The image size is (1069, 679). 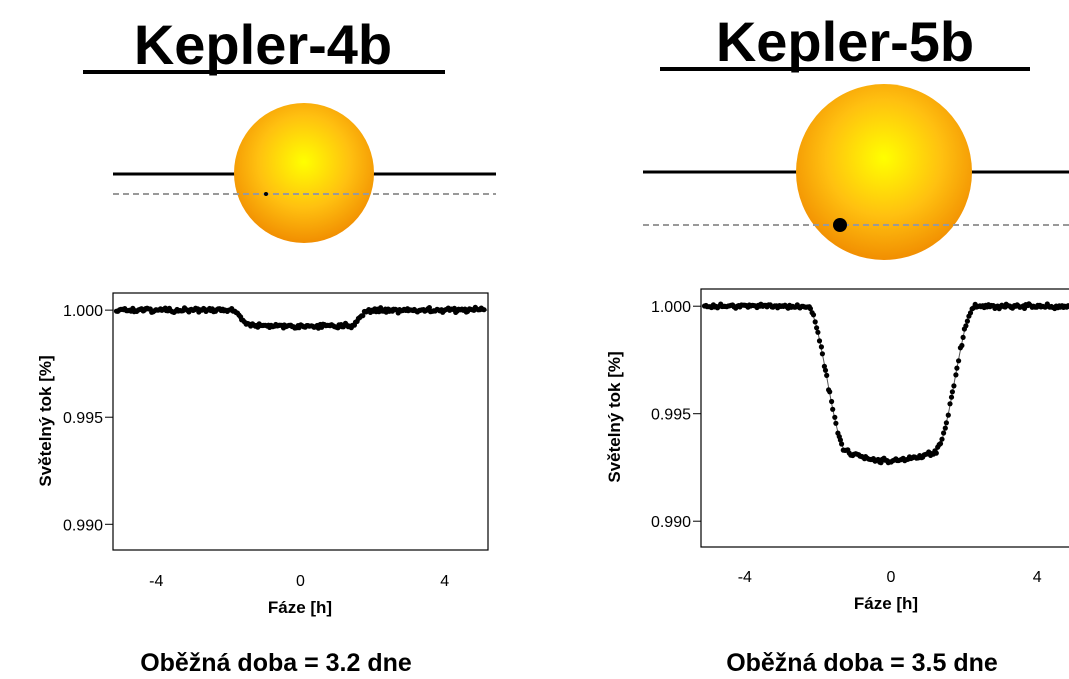 What do you see at coordinates (263, 44) in the screenshot?
I see `planet-title: Kepler-4b` at bounding box center [263, 44].